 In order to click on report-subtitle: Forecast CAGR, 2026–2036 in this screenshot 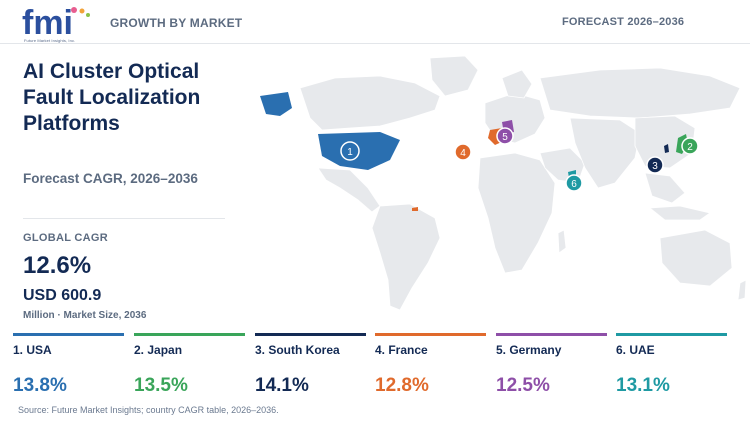, I will do `click(110, 178)`.